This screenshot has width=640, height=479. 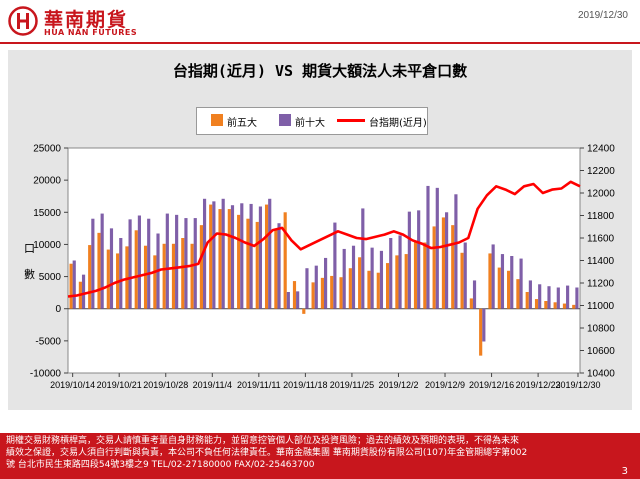 I want to click on legend-label-top10: 前十大, so click(x=310, y=123).